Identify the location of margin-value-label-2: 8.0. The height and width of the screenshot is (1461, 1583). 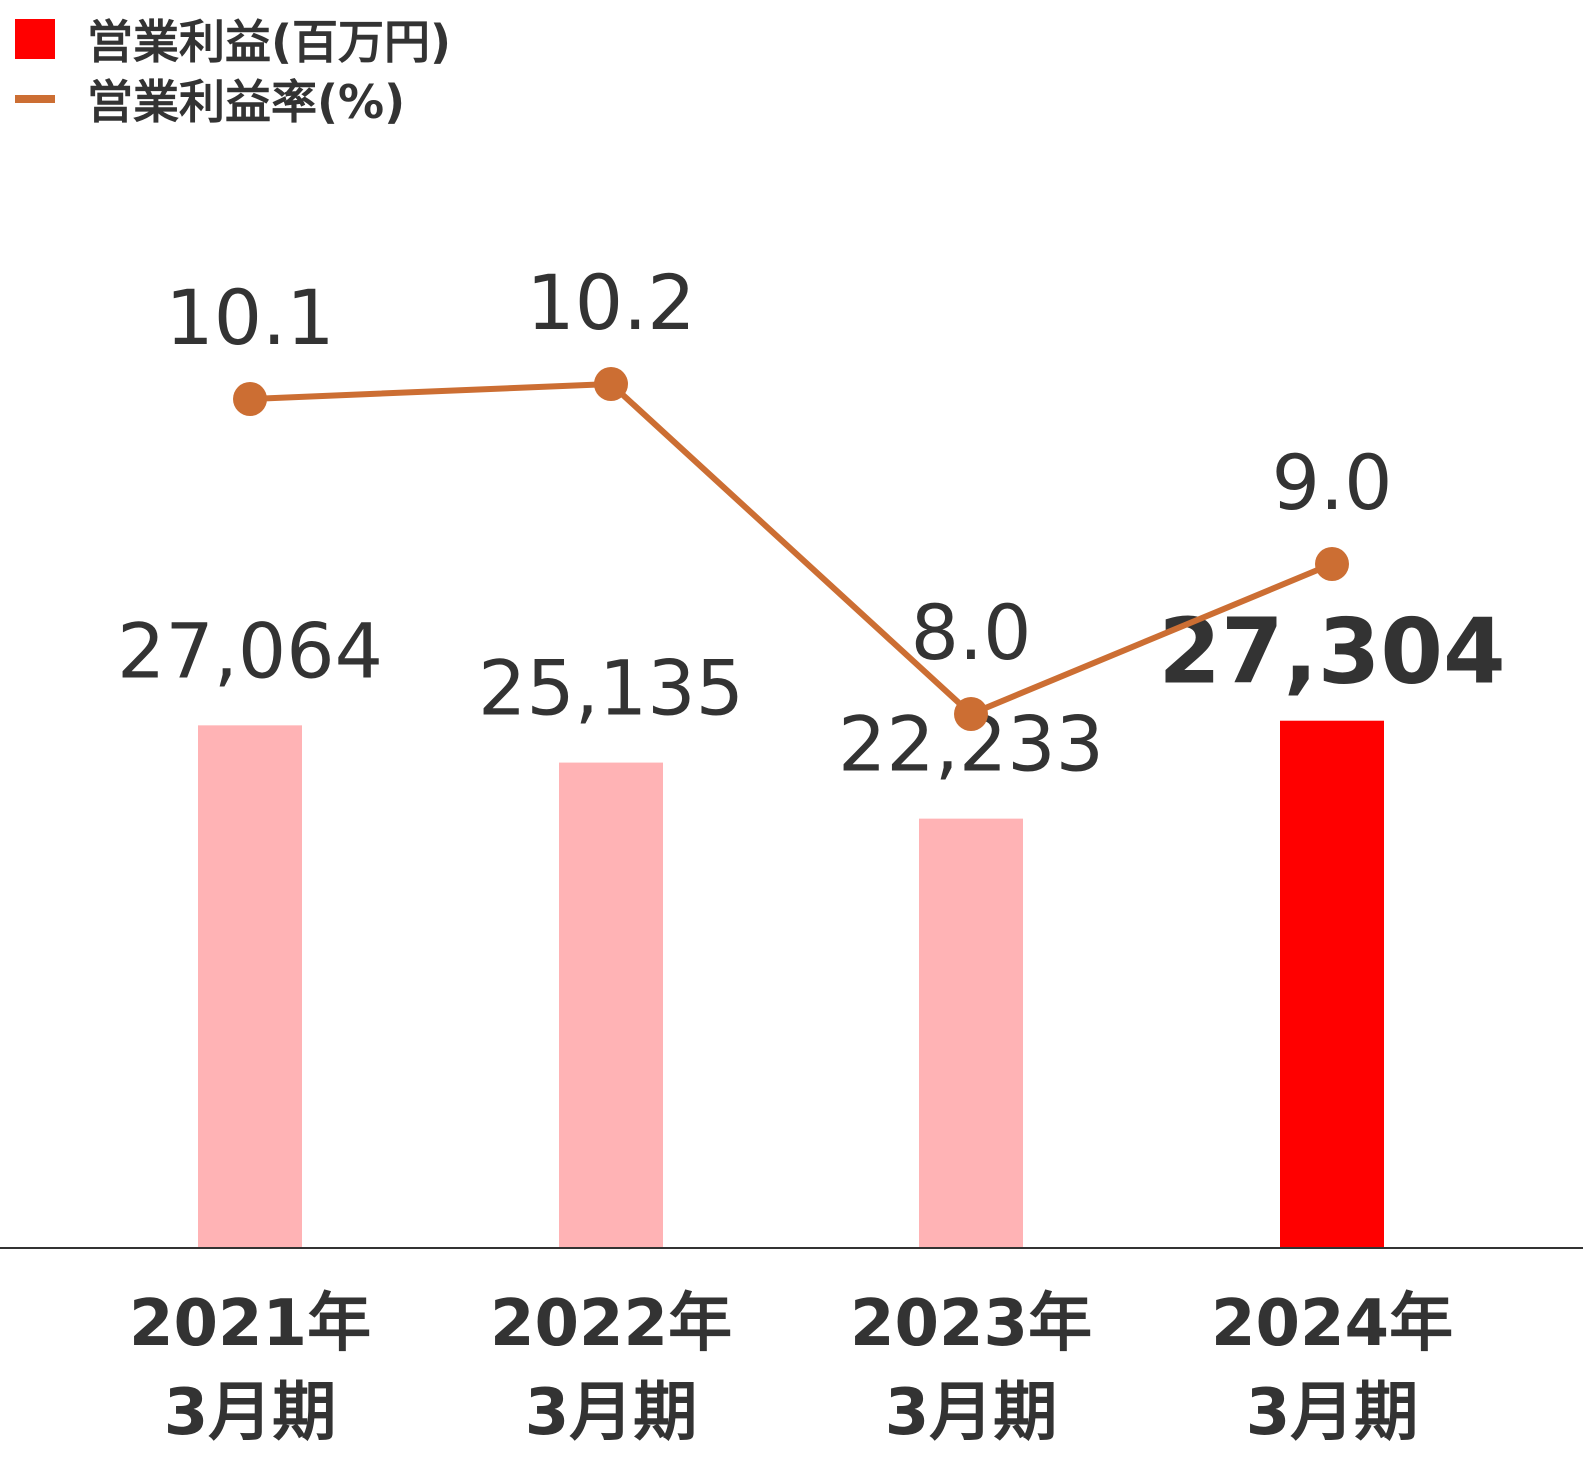
(971, 632).